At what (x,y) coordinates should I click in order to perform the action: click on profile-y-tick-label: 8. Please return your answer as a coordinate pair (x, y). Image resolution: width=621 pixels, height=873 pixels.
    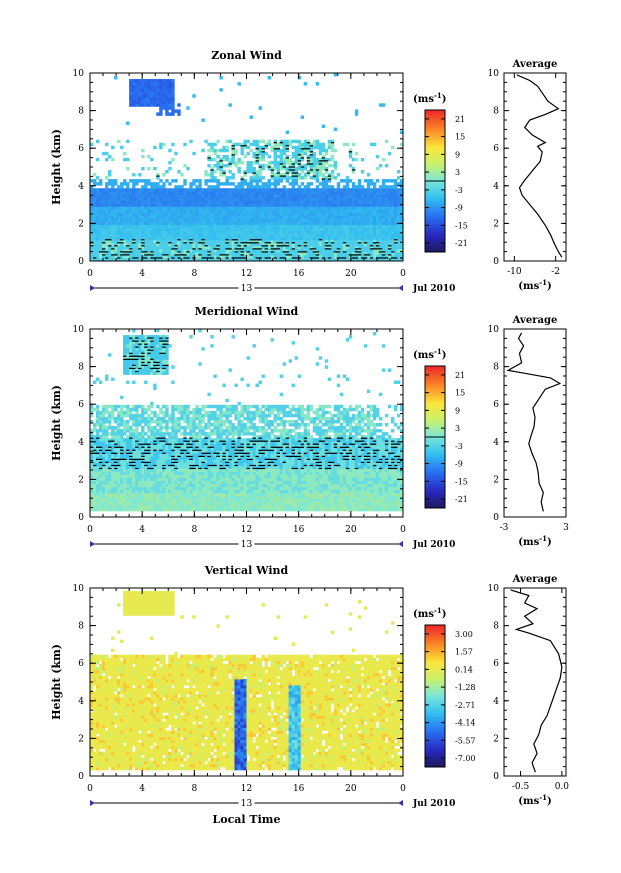
    Looking at the image, I should click on (496, 112).